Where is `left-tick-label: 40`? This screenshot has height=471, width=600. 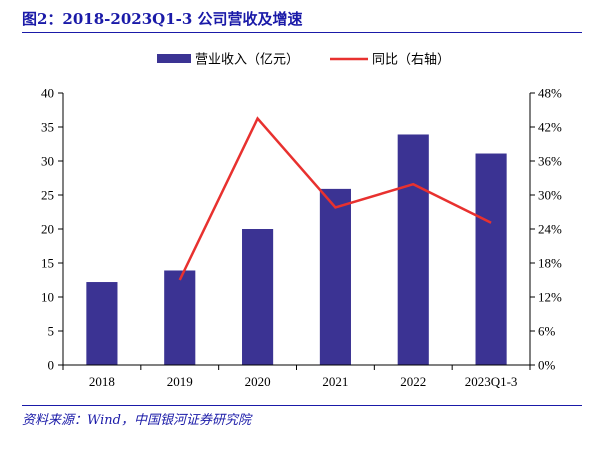 left-tick-label: 40 is located at coordinates (47, 93).